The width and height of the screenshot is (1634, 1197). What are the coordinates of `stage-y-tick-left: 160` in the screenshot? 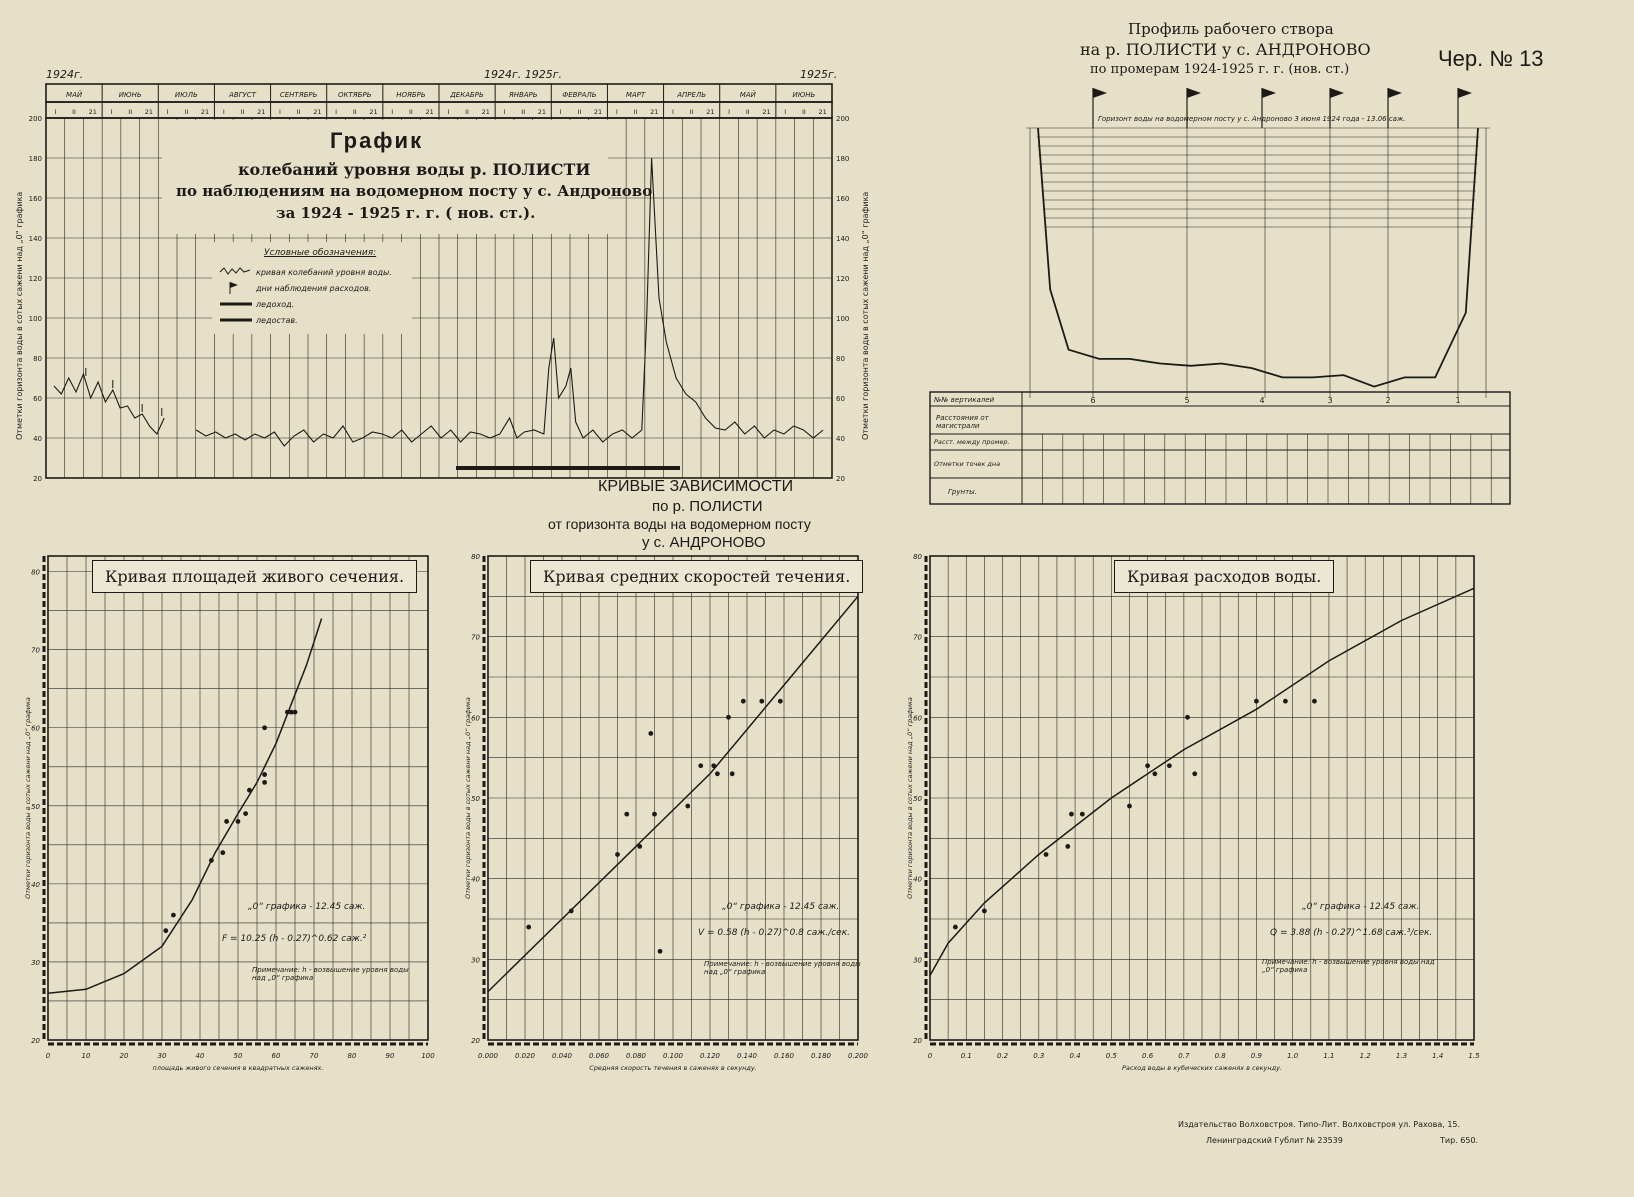 It's located at (35, 199).